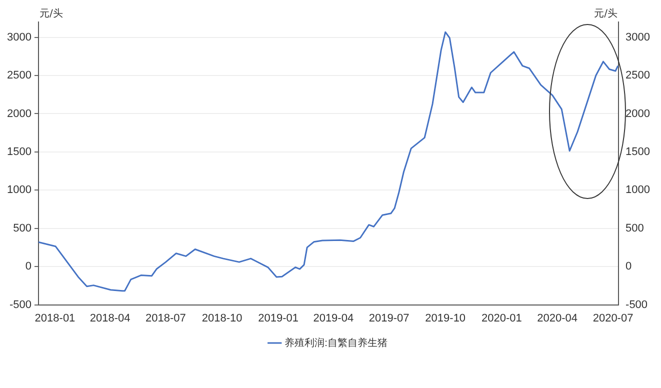 This screenshot has width=661, height=388. I want to click on legend-label: 养殖利润:自繁自养生猪, so click(336, 342).